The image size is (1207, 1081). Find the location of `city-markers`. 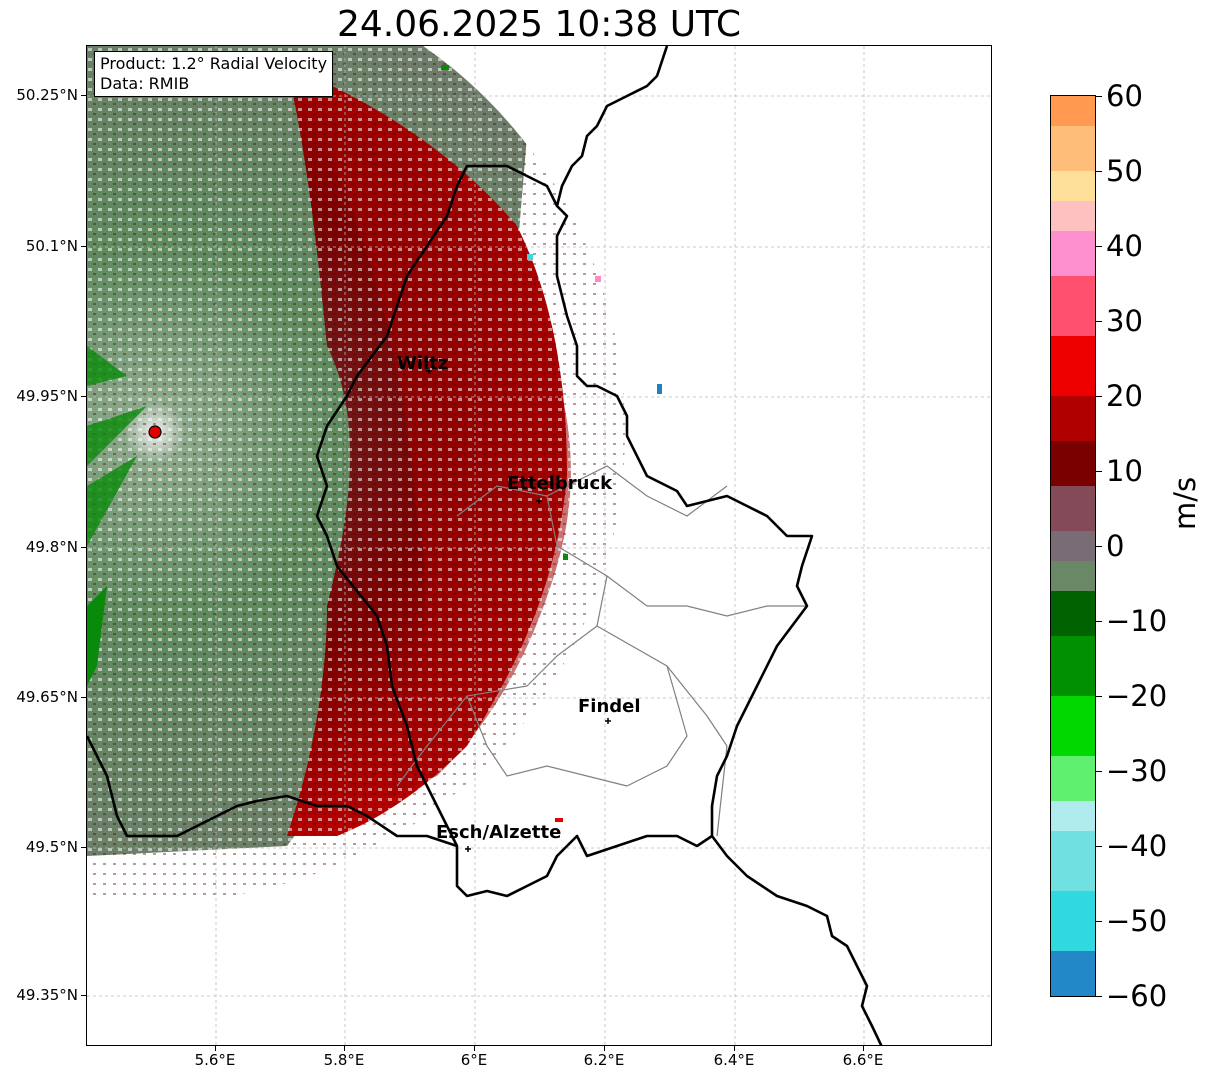

city-markers is located at coordinates (518, 610).